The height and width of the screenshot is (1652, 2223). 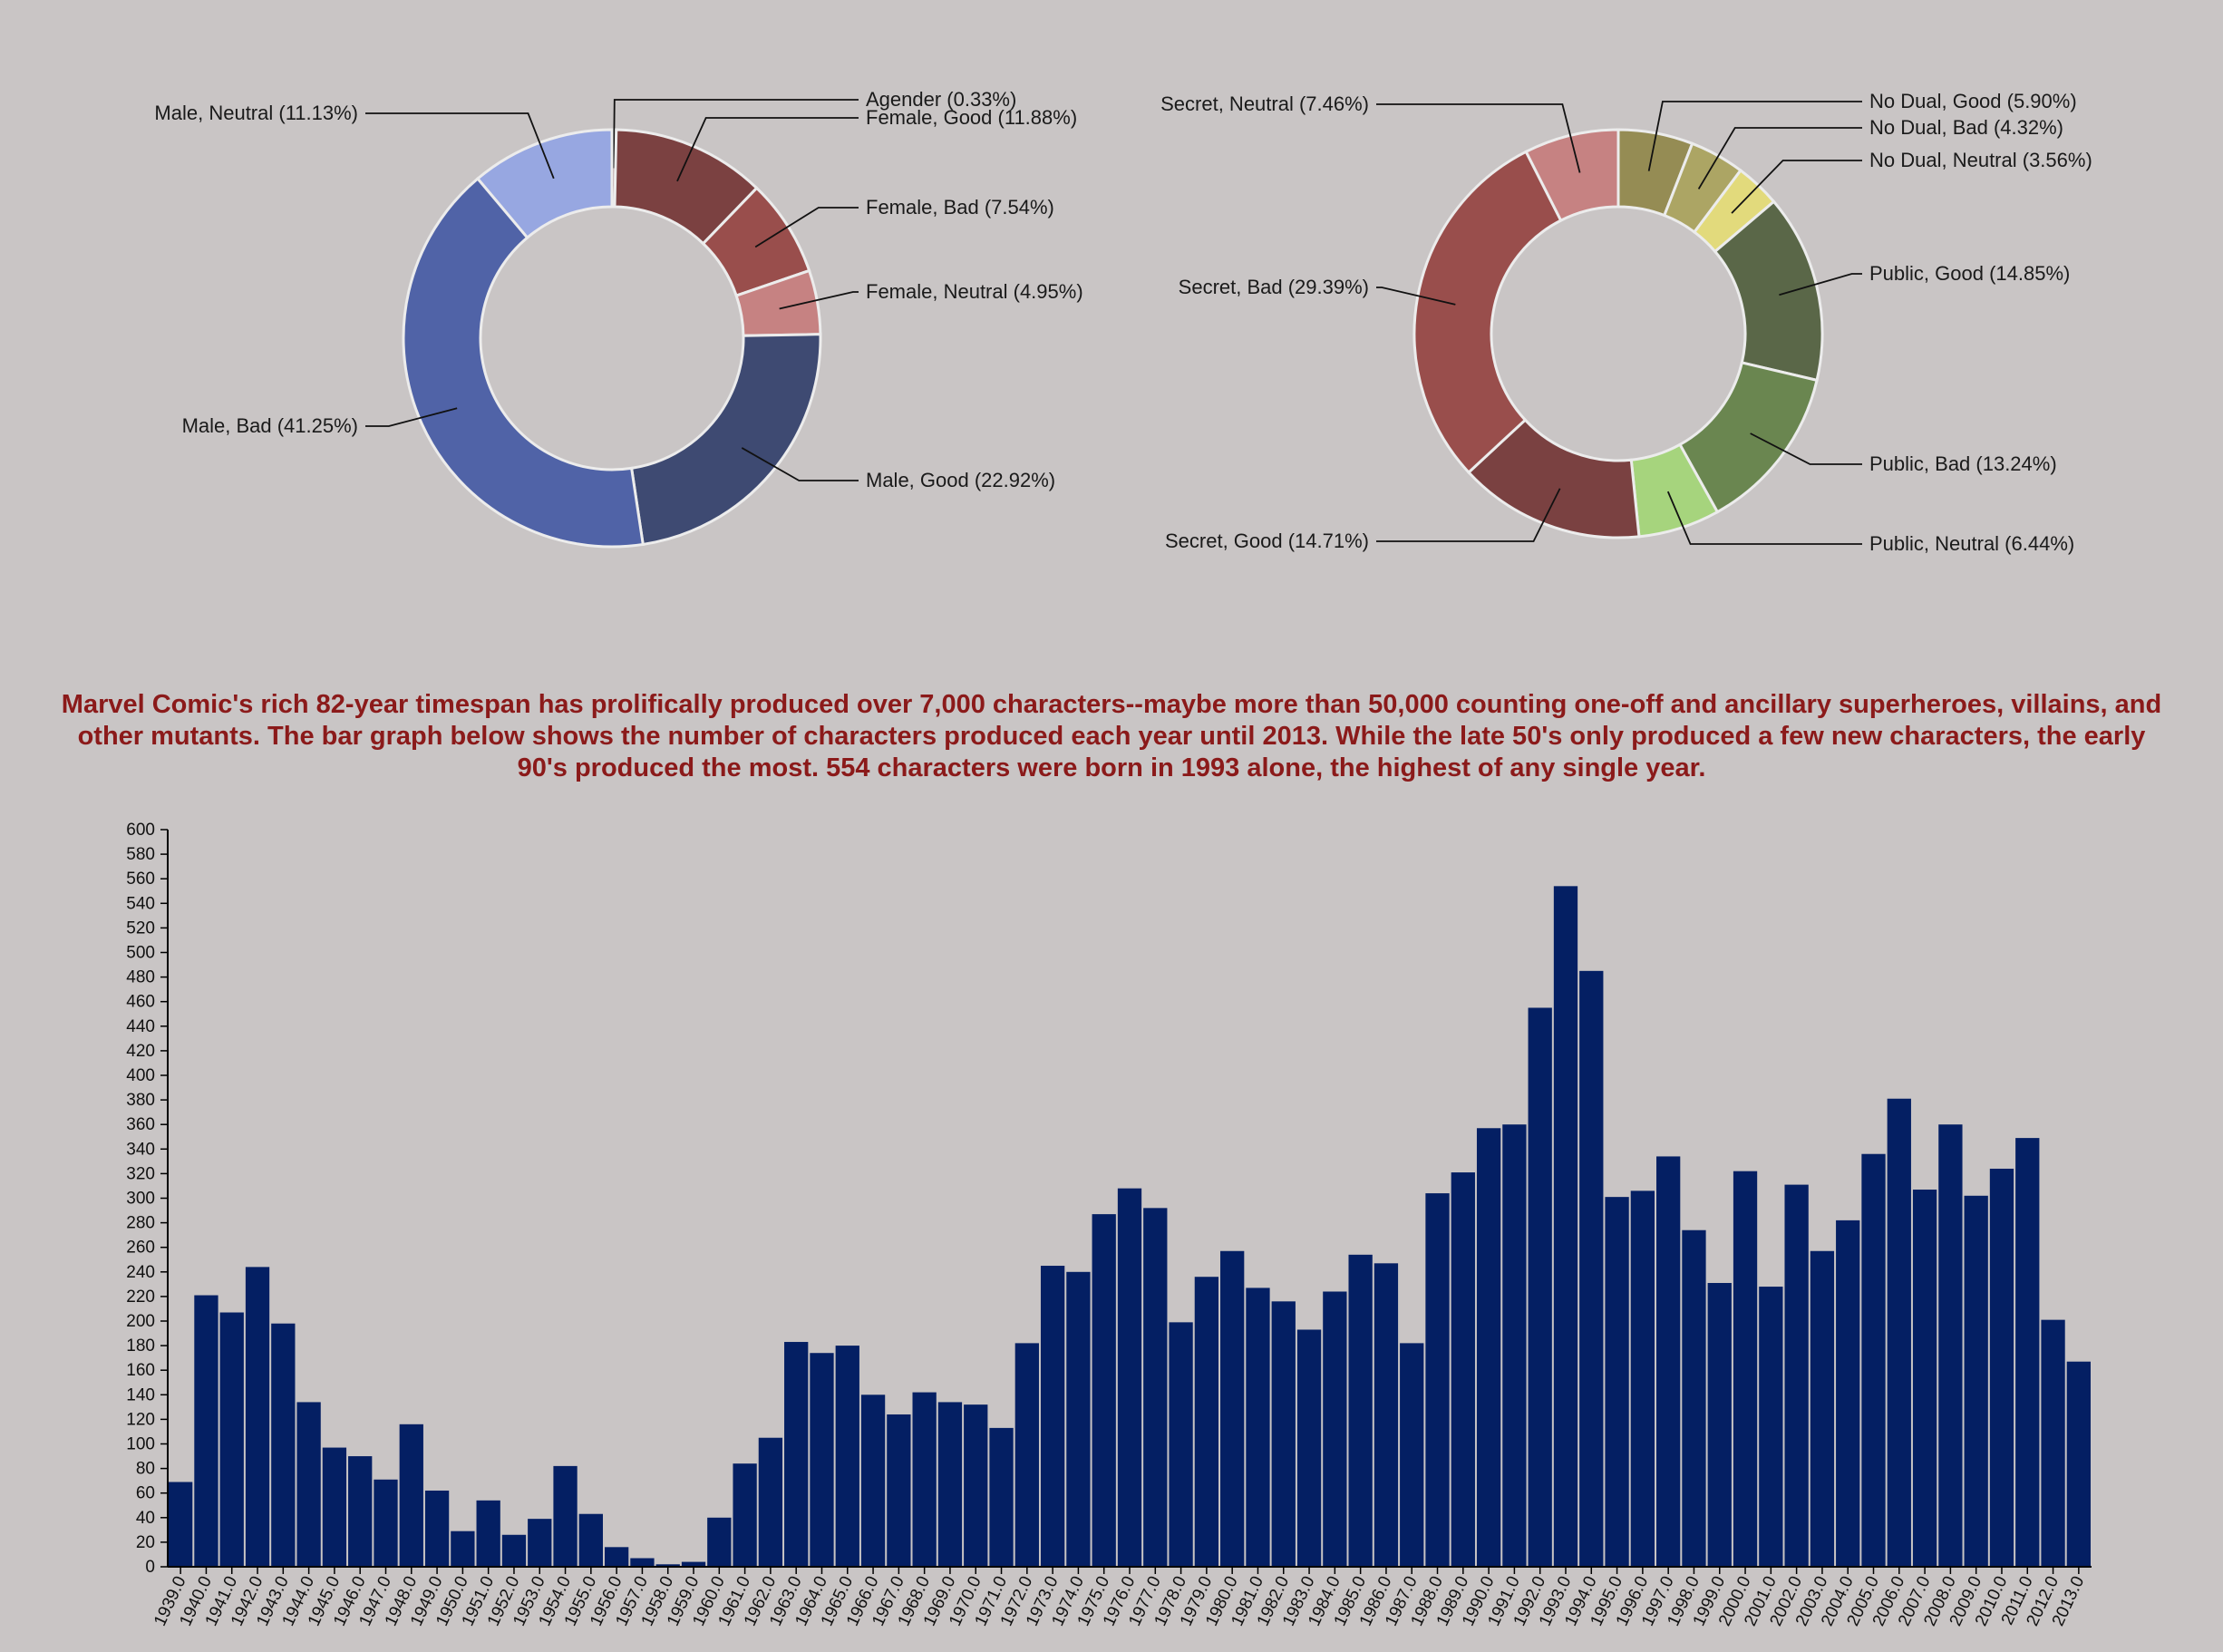 What do you see at coordinates (1478, 138) in the screenshot?
I see `leader-line-secret-neutral` at bounding box center [1478, 138].